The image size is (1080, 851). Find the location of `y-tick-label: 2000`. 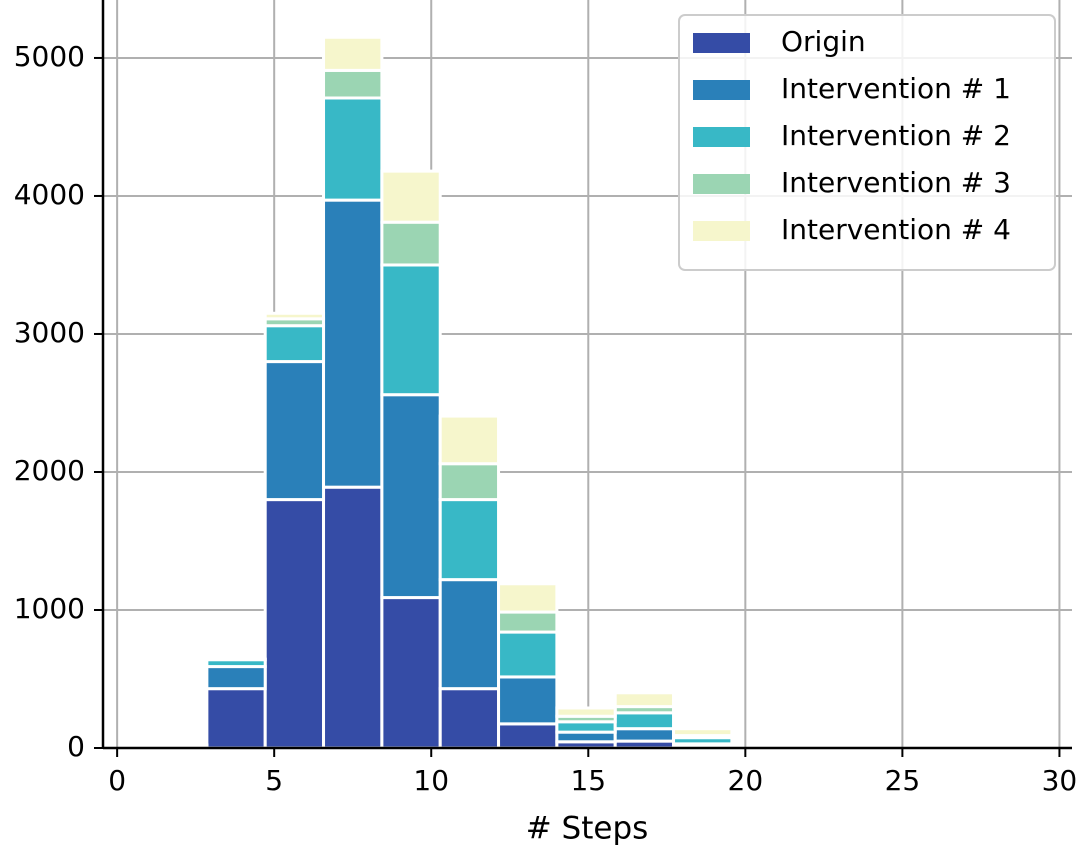

y-tick-label: 2000 is located at coordinates (49, 470).